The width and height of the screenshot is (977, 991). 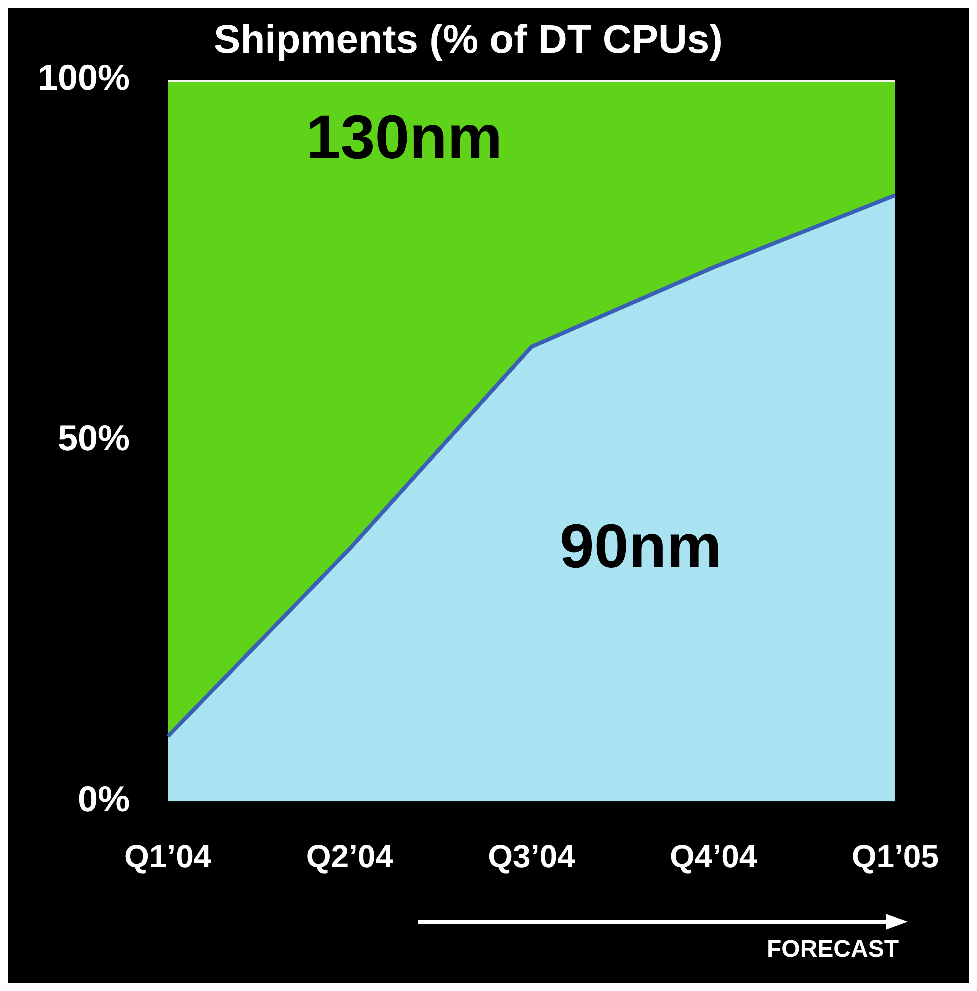 What do you see at coordinates (532, 856) in the screenshot?
I see `x-tick-label: Q3’04` at bounding box center [532, 856].